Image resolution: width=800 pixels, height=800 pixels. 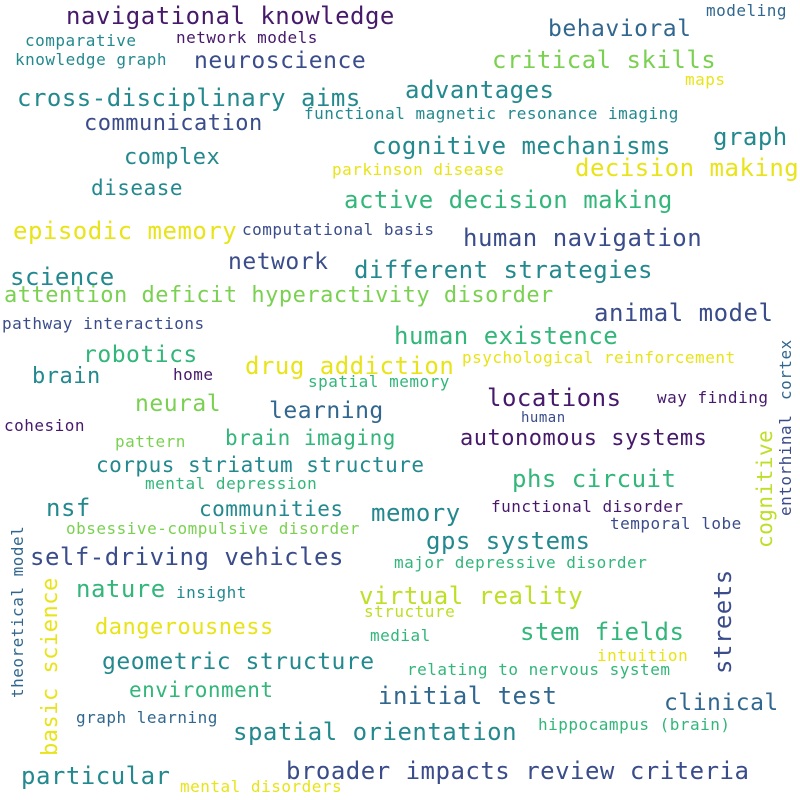 What do you see at coordinates (521, 562) in the screenshot?
I see `word: major depressive disorder` at bounding box center [521, 562].